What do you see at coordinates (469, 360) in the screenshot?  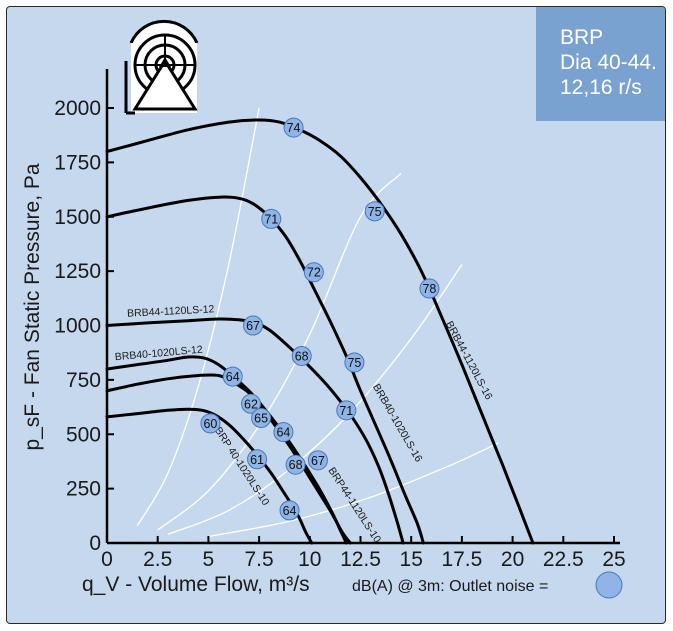 I see `curve-label-6: BRB44-1120LS-16` at bounding box center [469, 360].